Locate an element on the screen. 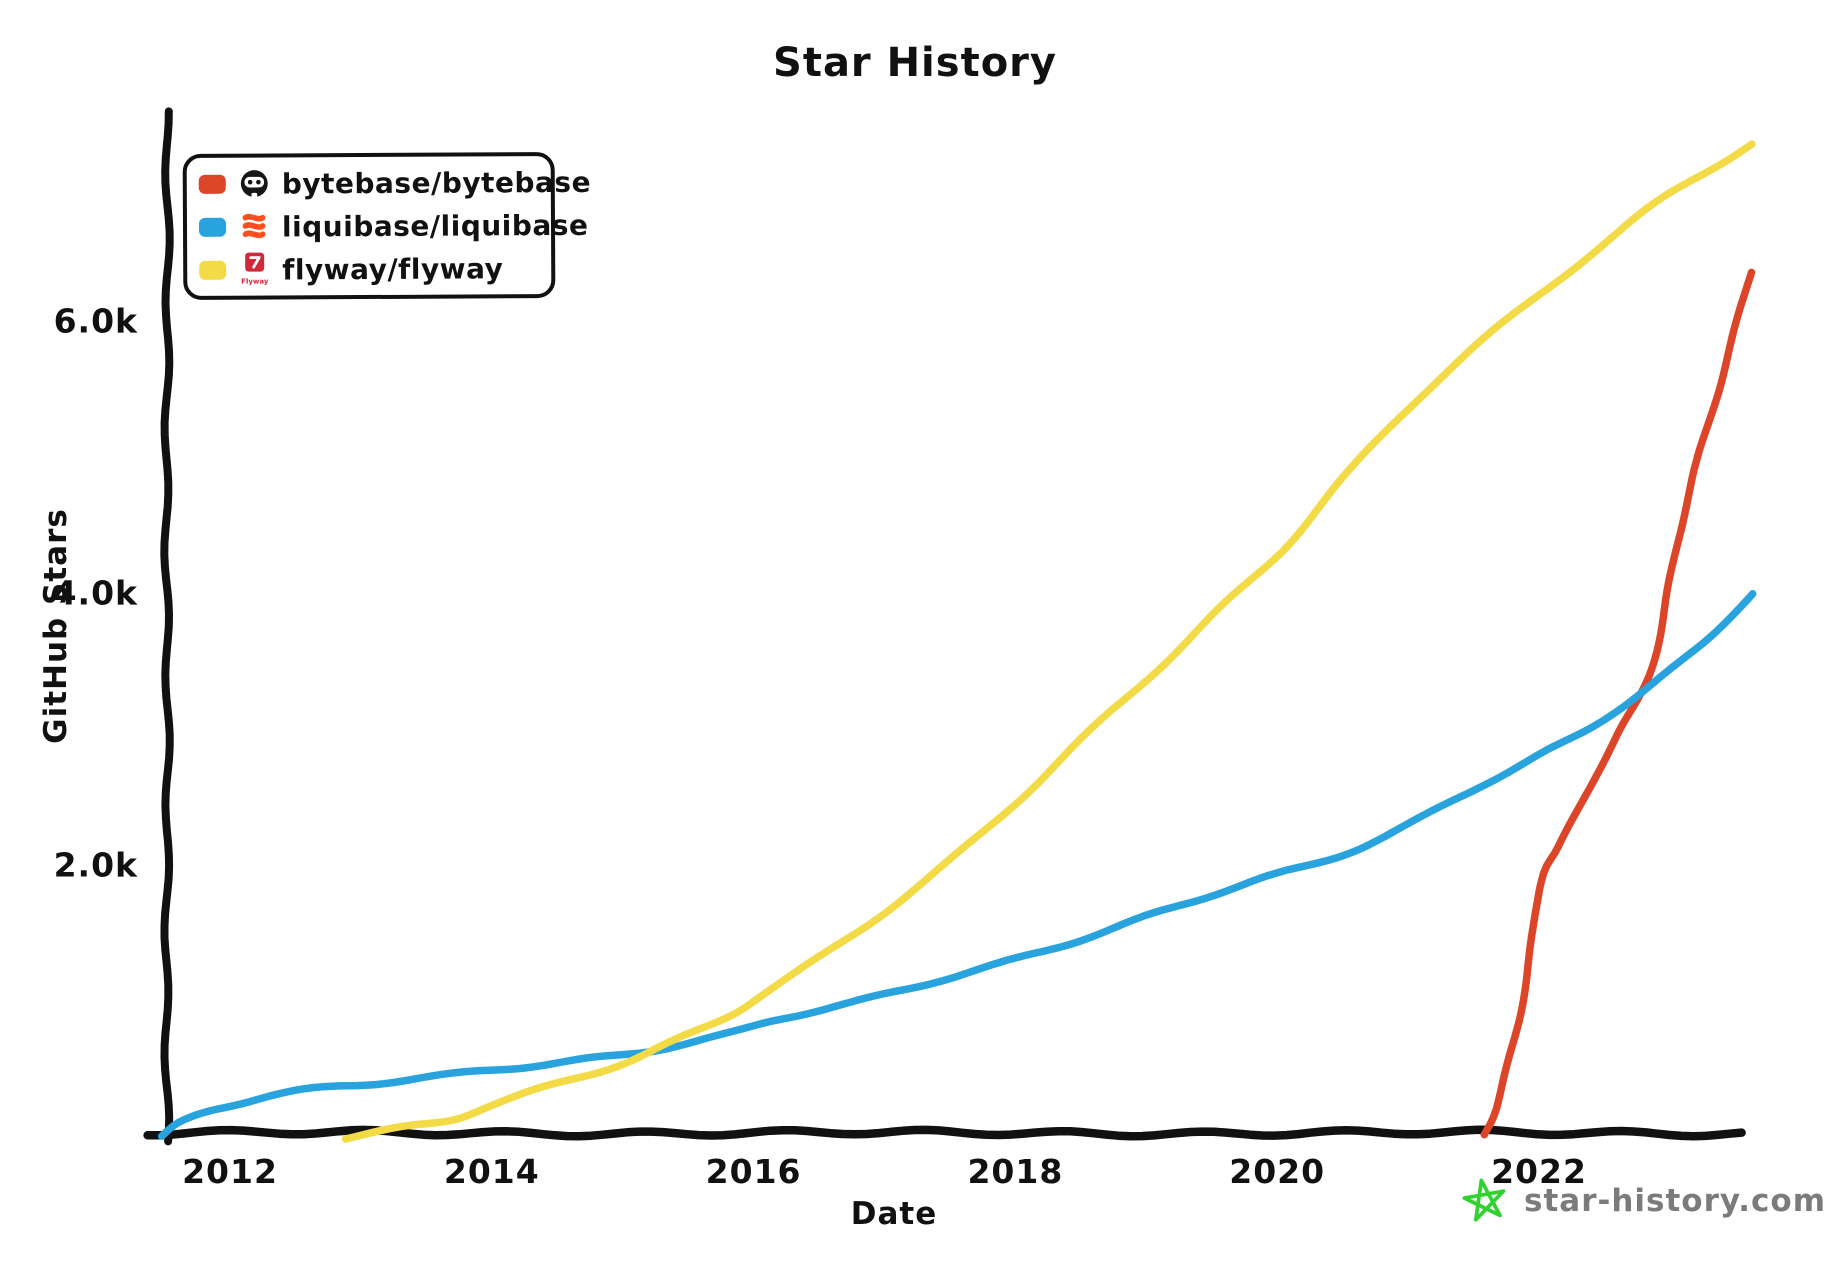 This screenshot has height=1276, width=1832. x-tick-label: 2018 is located at coordinates (1015, 1171).